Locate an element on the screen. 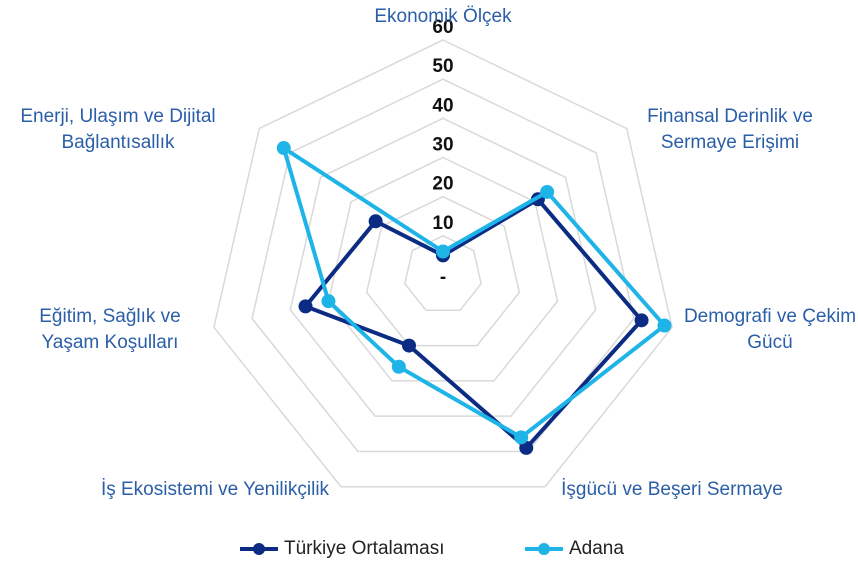  axis-label: Demografi ve Çekim Gücü is located at coordinates (770, 329).